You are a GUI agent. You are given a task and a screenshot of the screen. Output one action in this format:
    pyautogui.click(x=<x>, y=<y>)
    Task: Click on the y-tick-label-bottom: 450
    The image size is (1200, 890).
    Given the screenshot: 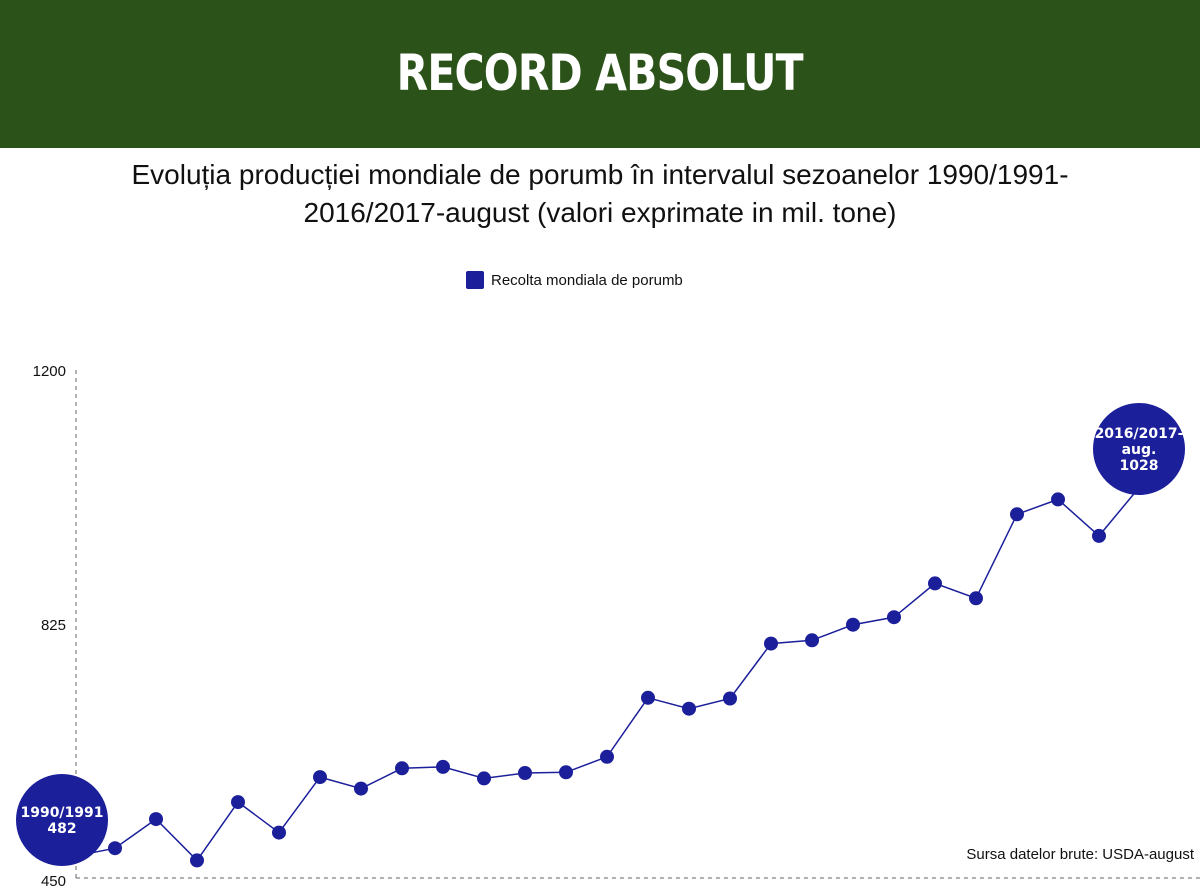 What is the action you would take?
    pyautogui.click(x=53, y=881)
    